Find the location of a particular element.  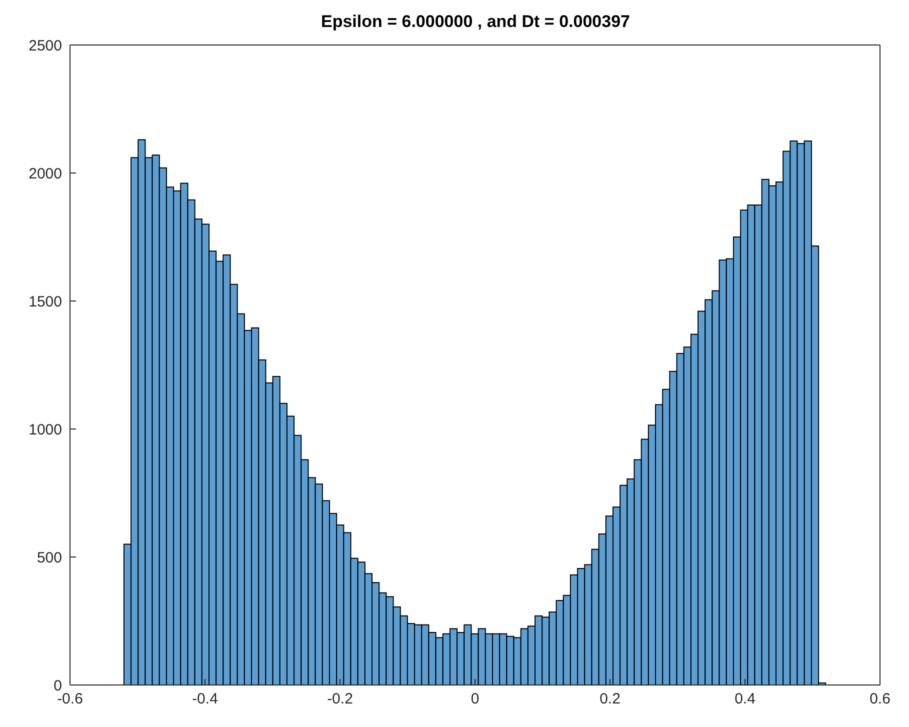

y-tick-label: 1500 is located at coordinates (45, 301).